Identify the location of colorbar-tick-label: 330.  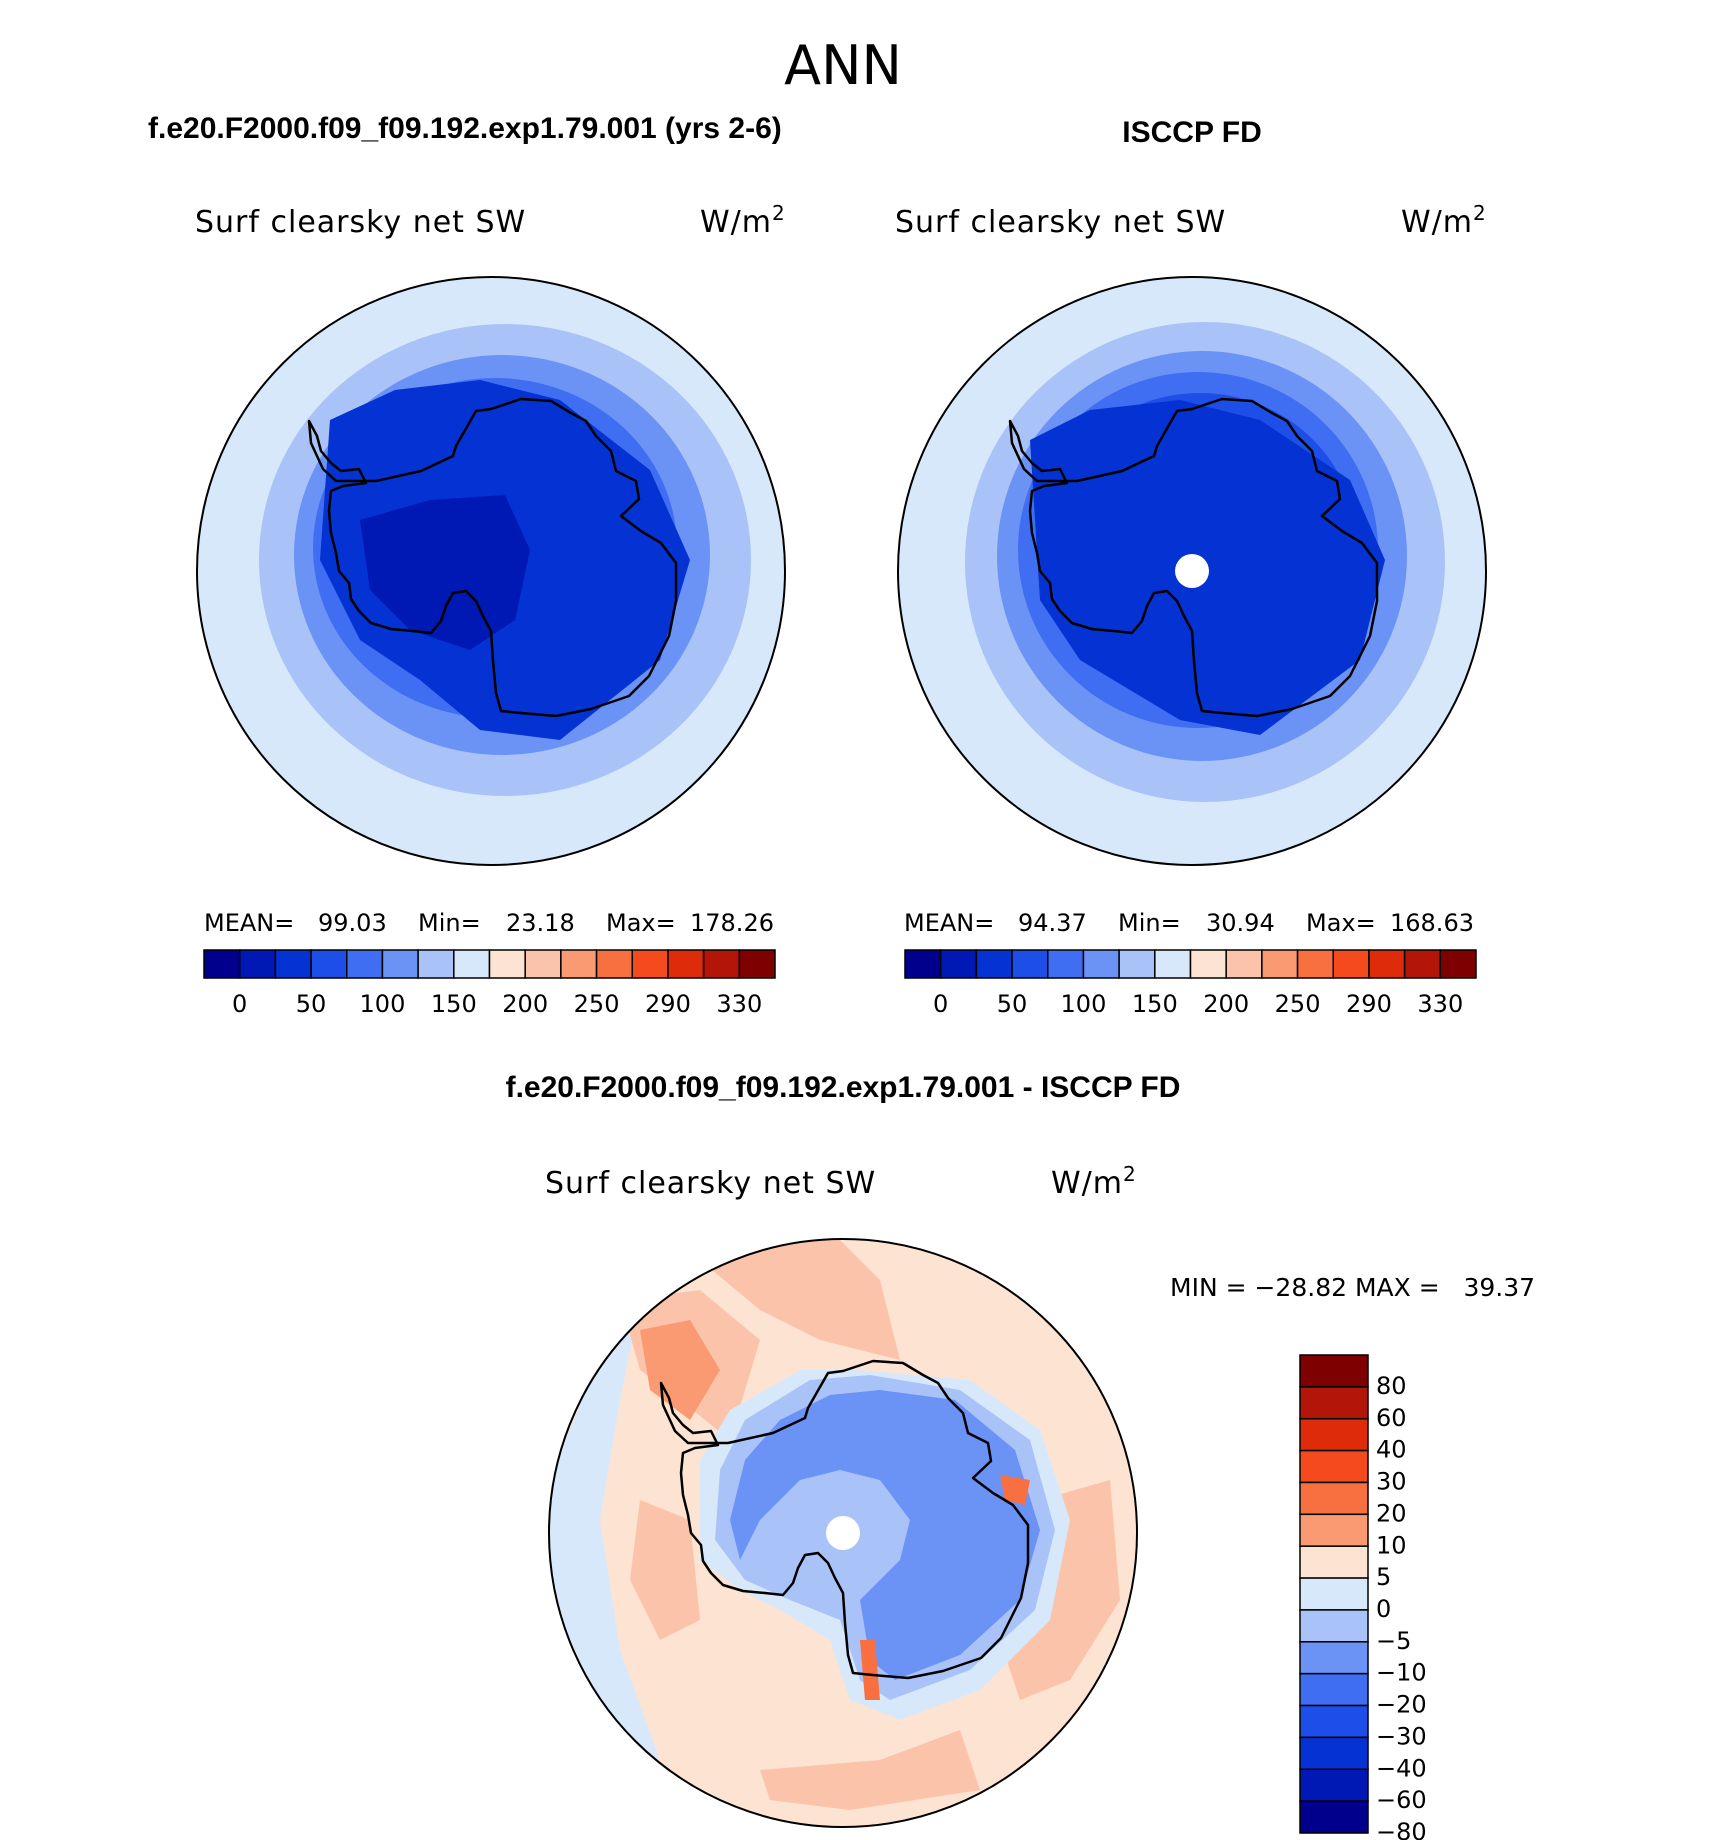
(739, 1004).